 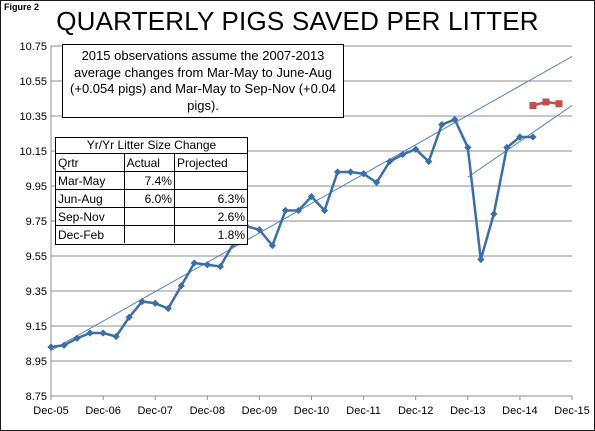 What do you see at coordinates (90, 163) in the screenshot?
I see `header-qrtr: Qrtr` at bounding box center [90, 163].